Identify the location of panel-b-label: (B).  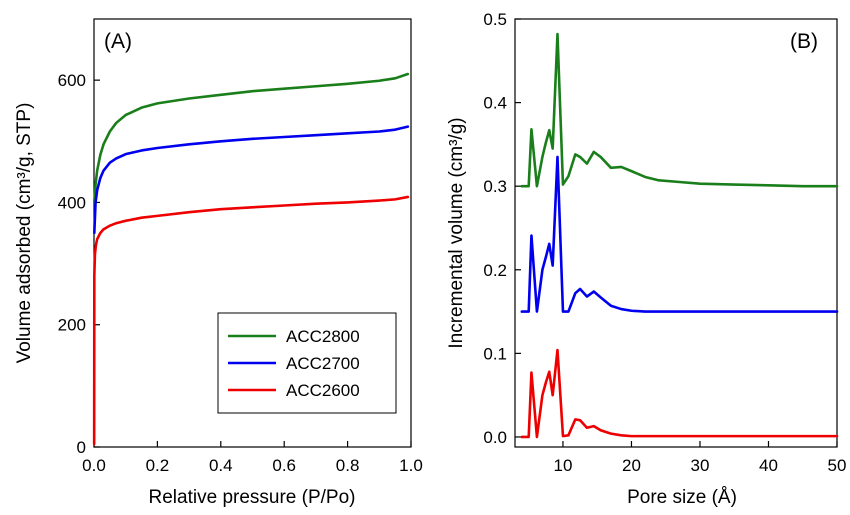
(804, 41).